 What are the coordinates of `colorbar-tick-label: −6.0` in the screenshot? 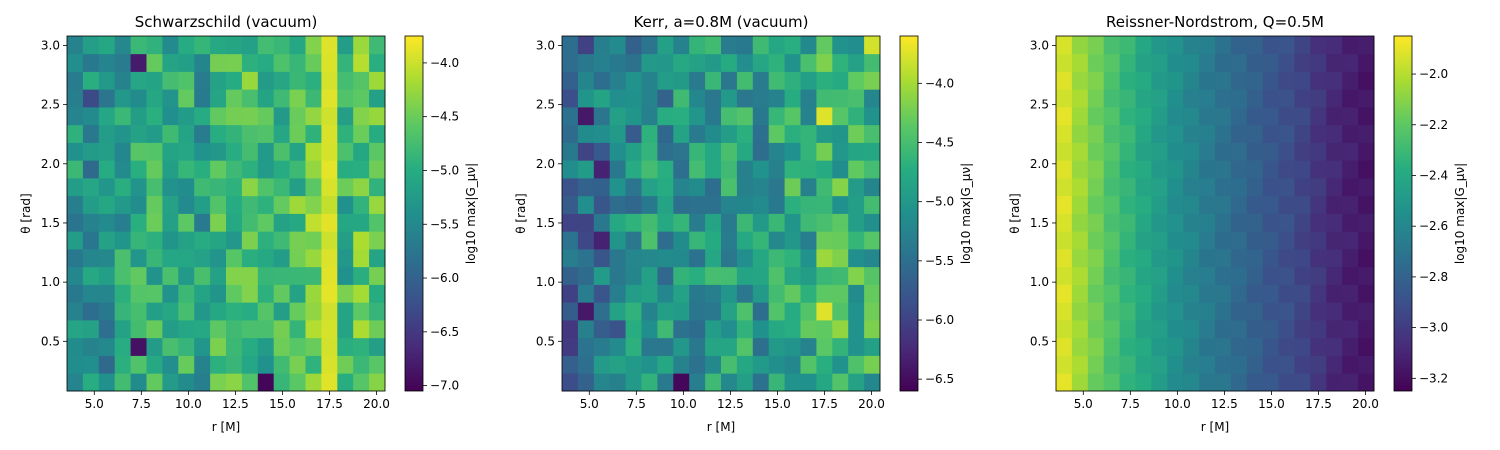 It's located at (939, 320).